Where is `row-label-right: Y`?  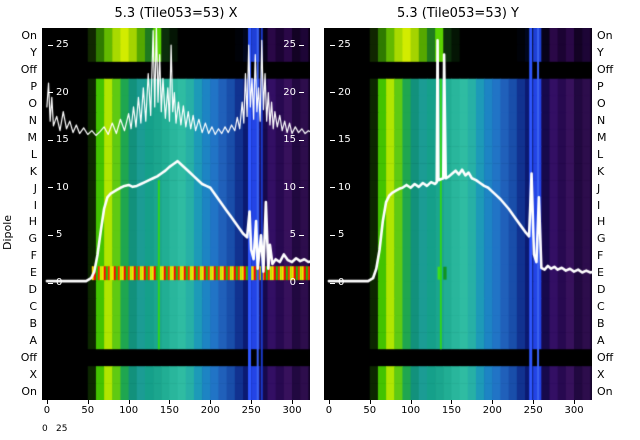
row-label-right: Y is located at coordinates (600, 53).